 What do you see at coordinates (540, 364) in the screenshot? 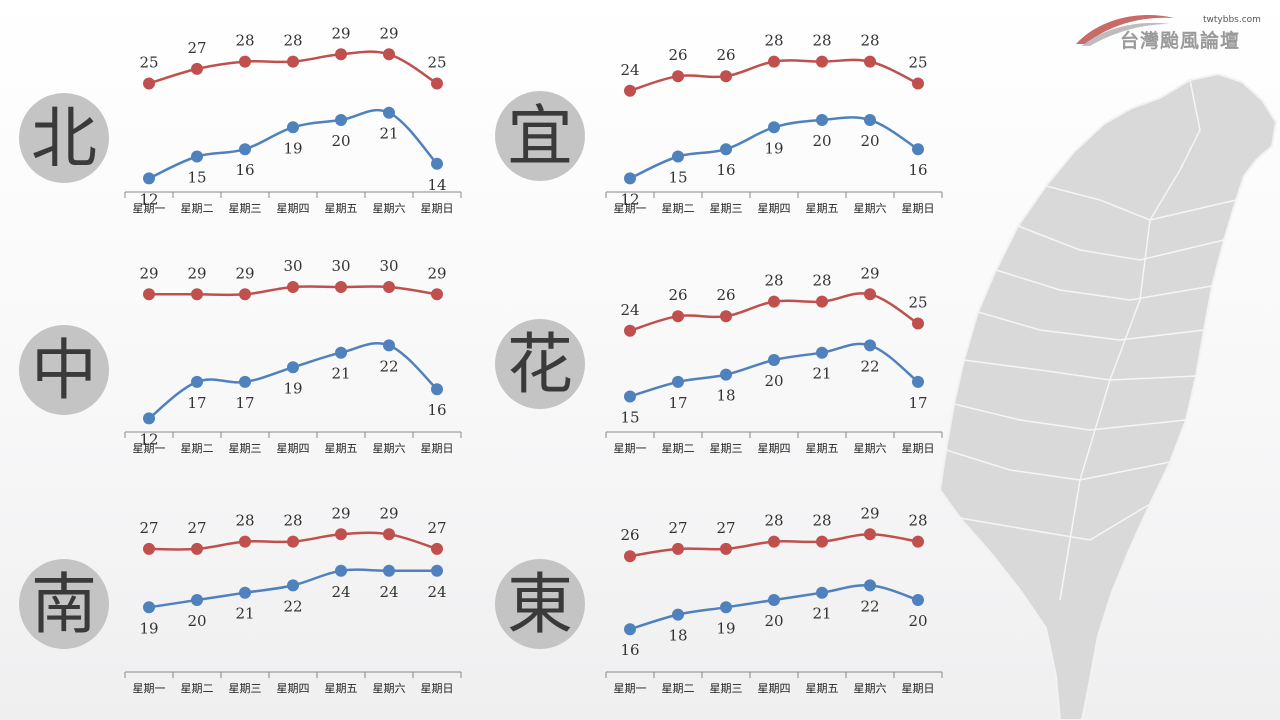
I see `region-badge-label: 花` at bounding box center [540, 364].